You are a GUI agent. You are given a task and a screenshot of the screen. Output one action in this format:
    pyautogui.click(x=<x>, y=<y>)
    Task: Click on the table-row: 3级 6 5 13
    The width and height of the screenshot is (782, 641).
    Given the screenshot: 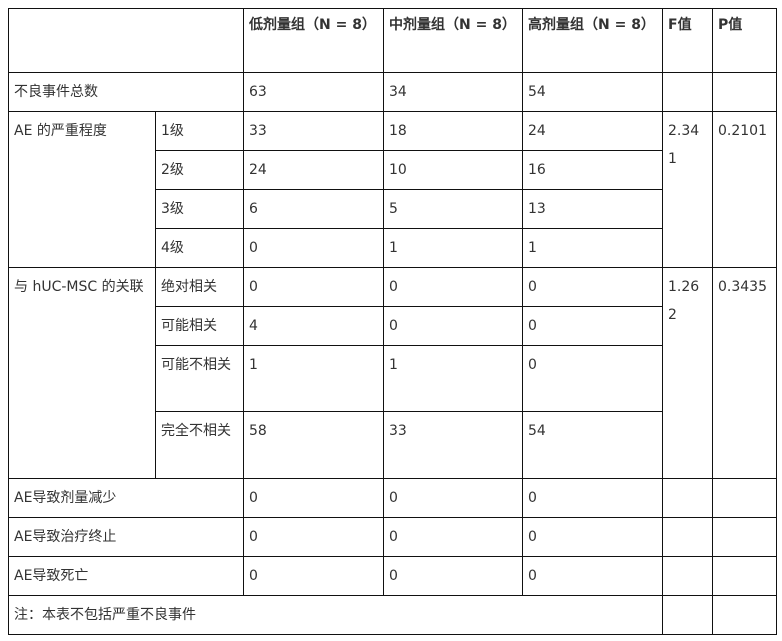 What is the action you would take?
    pyautogui.click(x=393, y=209)
    